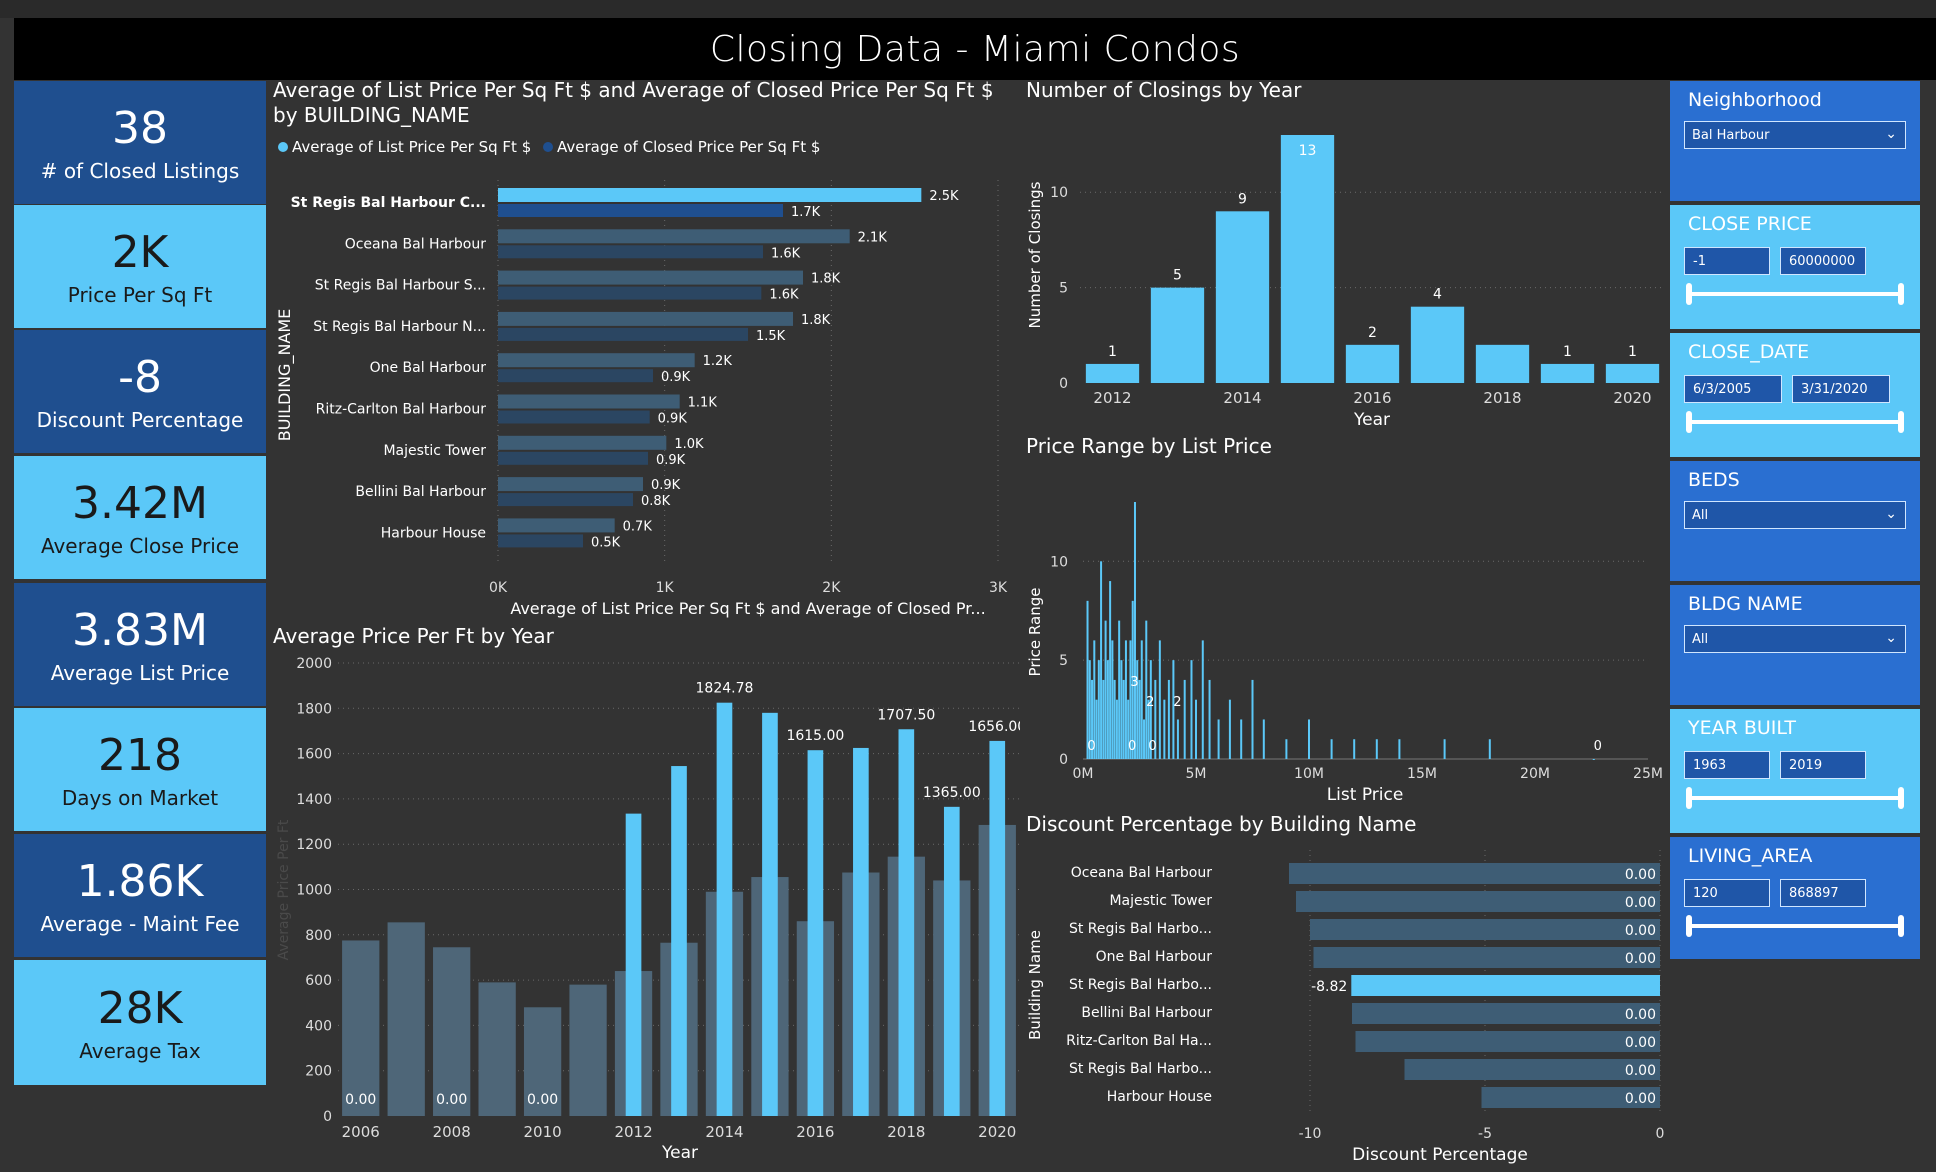 Image resolution: width=1936 pixels, height=1172 pixels. I want to click on x-tick-label: -5, so click(1485, 1134).